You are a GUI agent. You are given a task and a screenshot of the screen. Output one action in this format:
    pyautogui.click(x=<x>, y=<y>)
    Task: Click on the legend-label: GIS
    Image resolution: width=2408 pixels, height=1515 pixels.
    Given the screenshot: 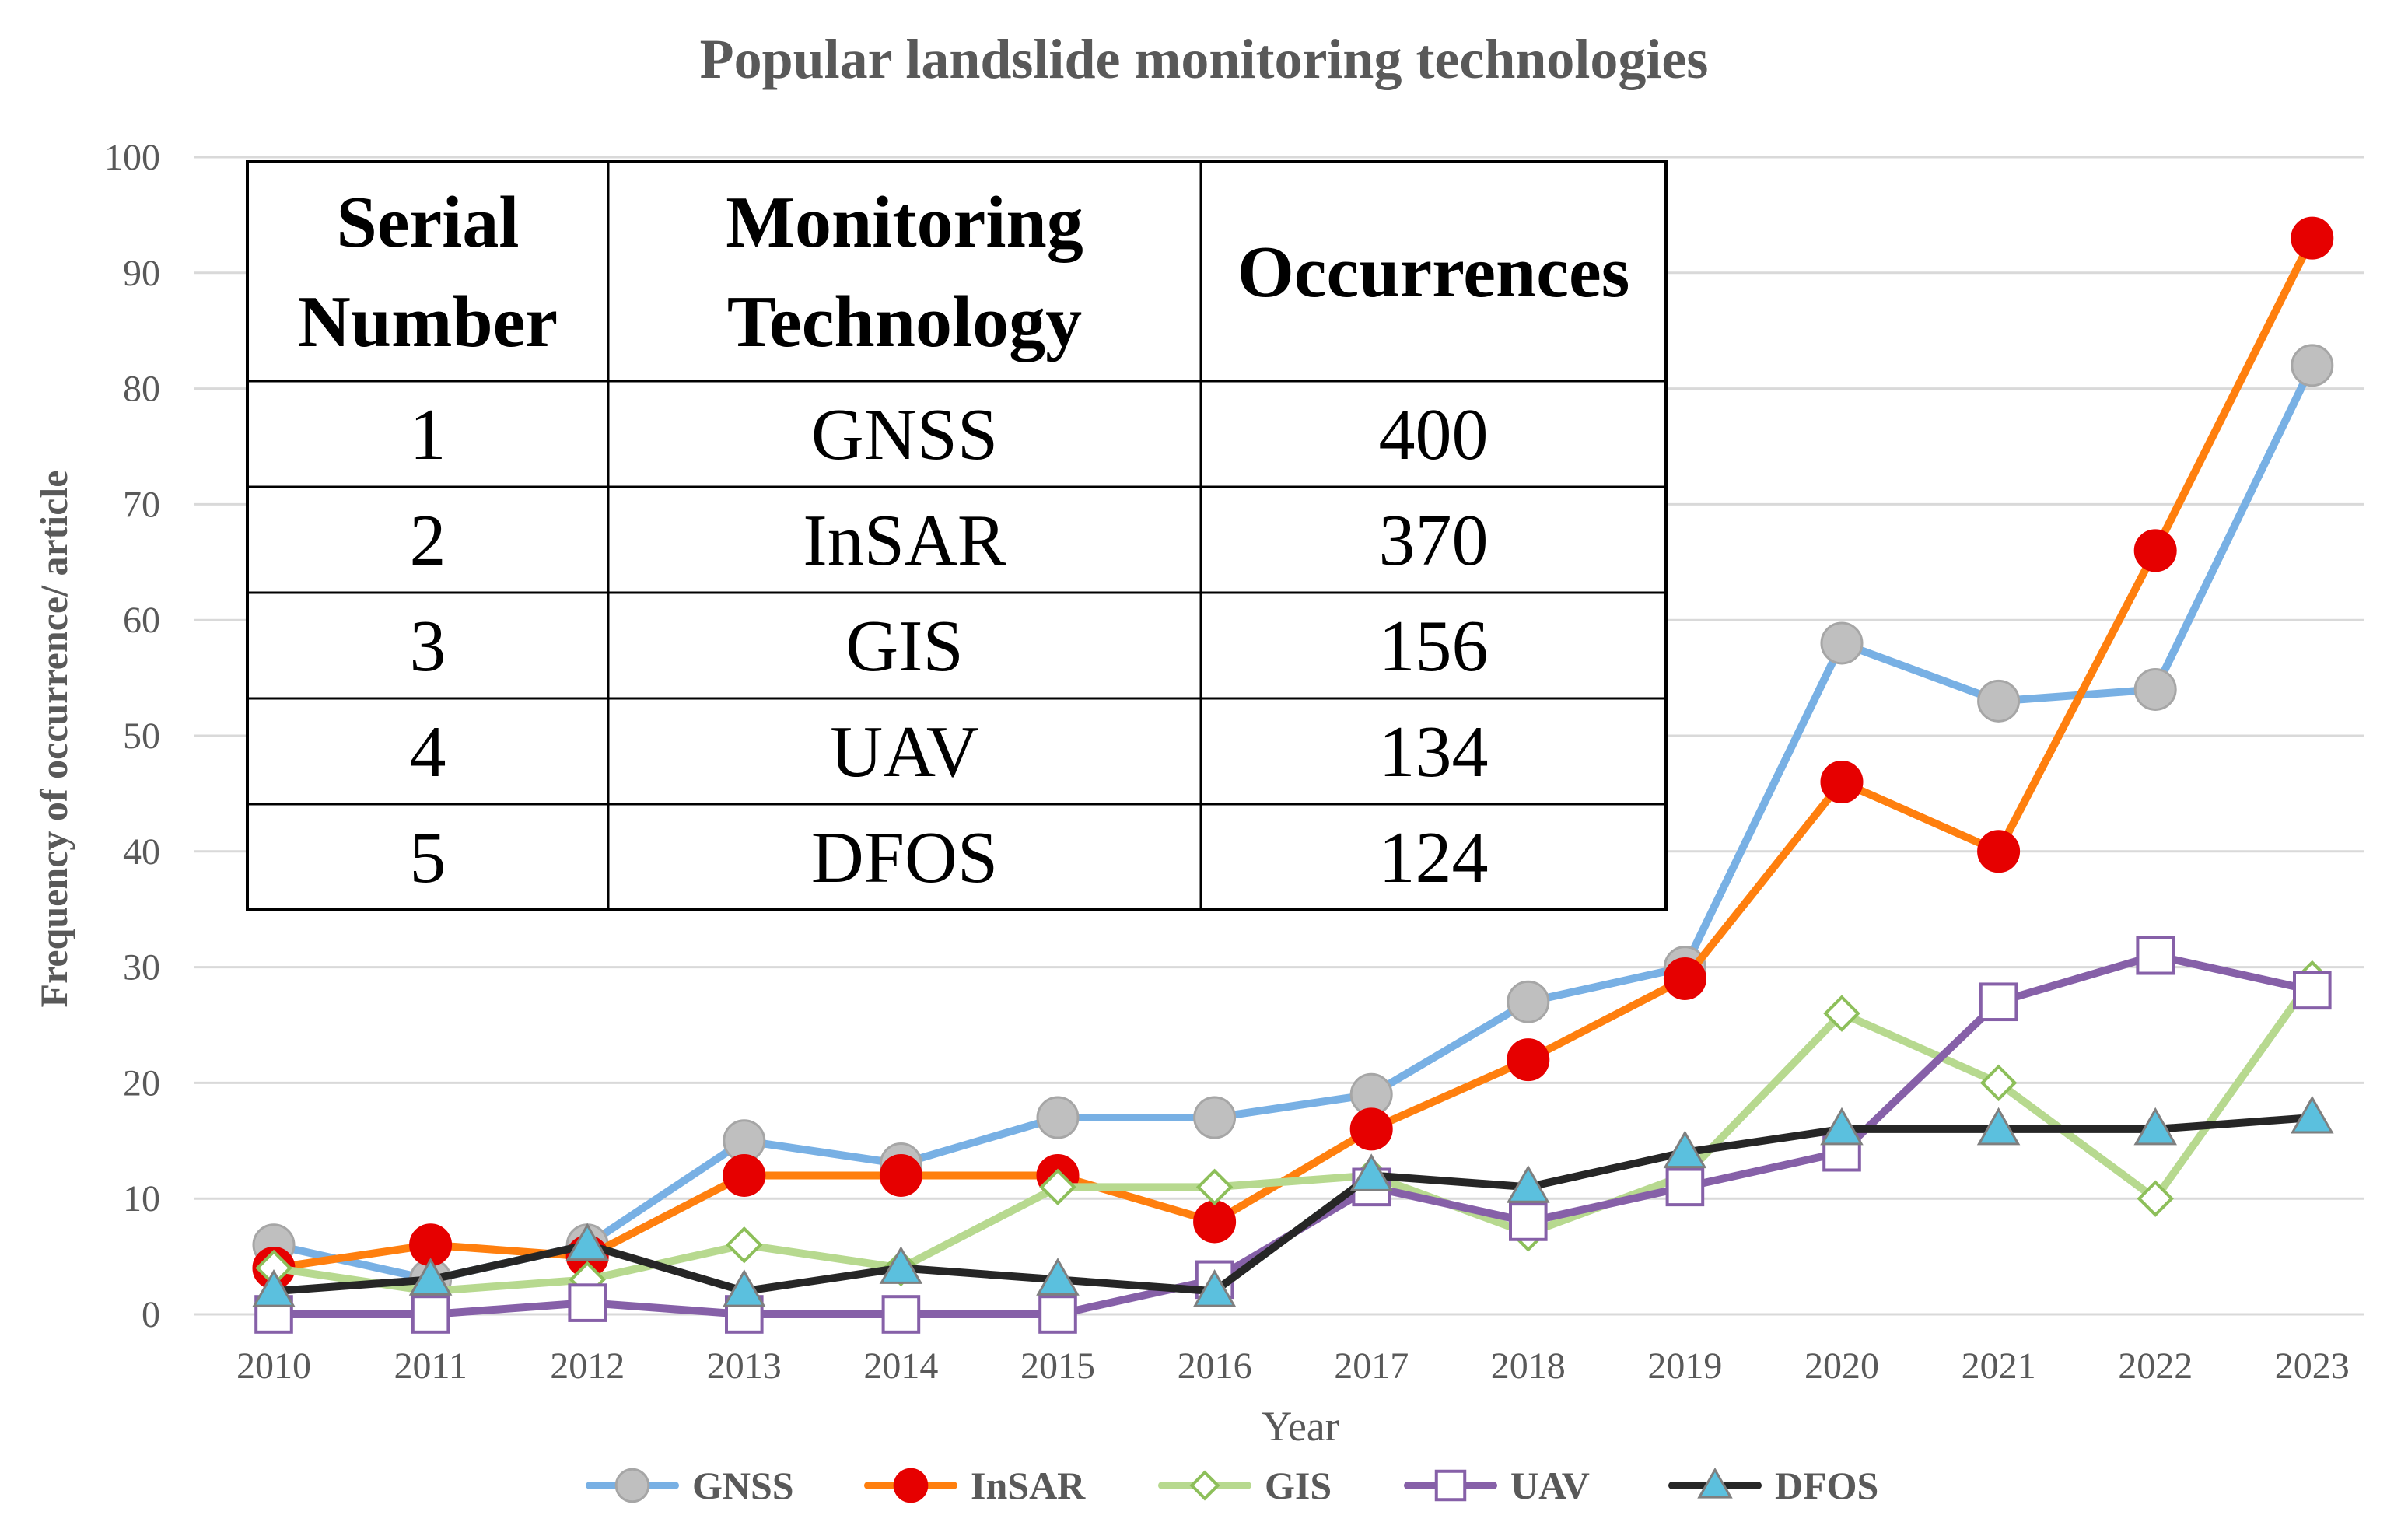 What is the action you would take?
    pyautogui.click(x=1299, y=1485)
    